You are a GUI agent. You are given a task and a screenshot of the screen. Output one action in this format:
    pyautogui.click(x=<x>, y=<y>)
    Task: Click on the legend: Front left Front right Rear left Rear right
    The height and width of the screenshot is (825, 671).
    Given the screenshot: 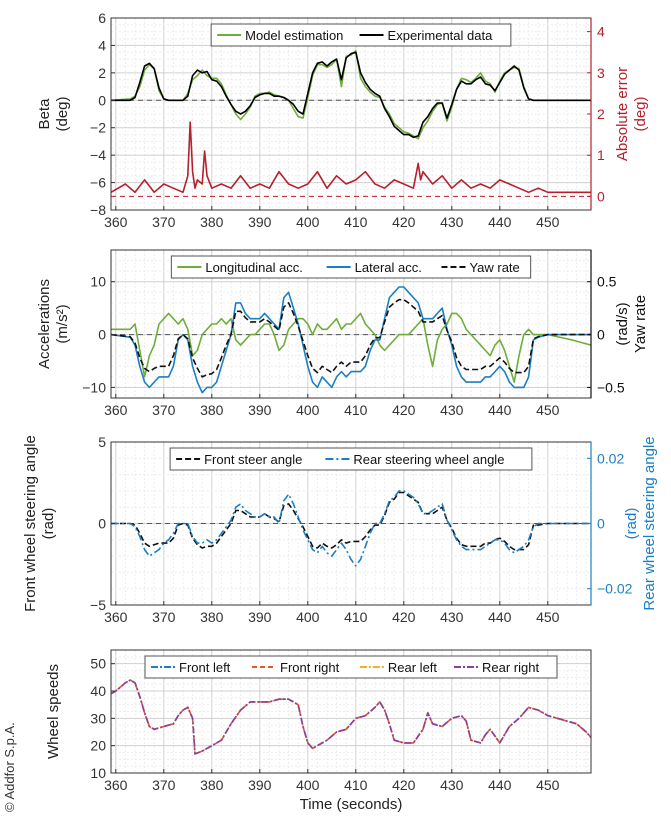 What is the action you would take?
    pyautogui.click(x=351, y=667)
    